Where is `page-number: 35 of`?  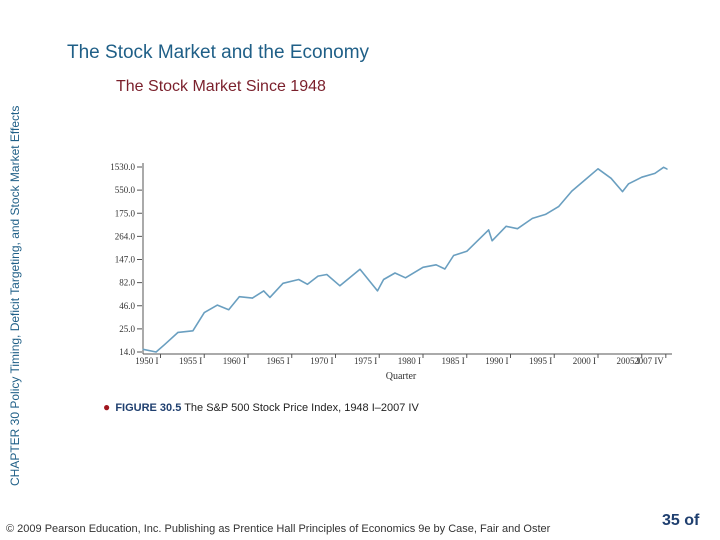
page-number: 35 of is located at coordinates (681, 520).